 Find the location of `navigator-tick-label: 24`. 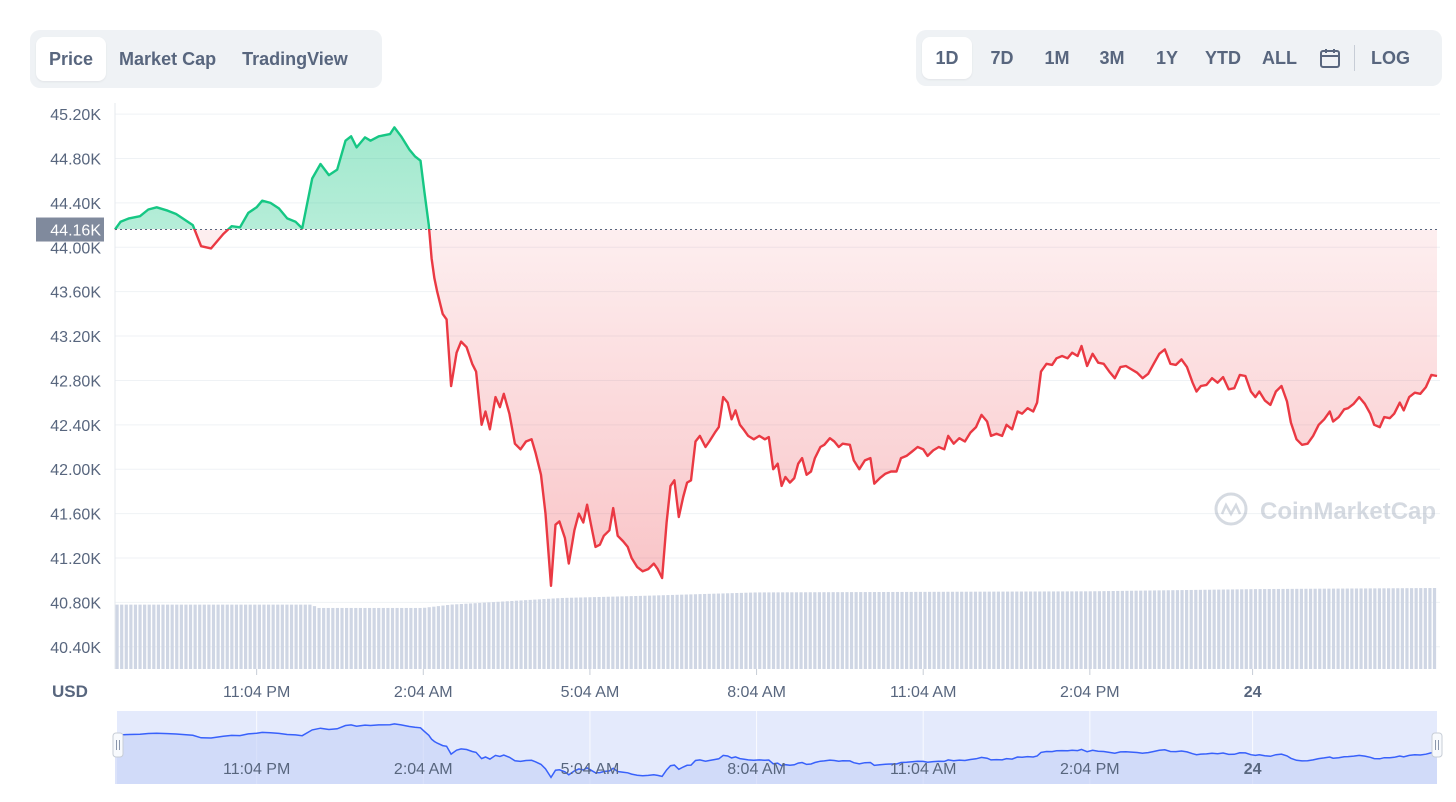

navigator-tick-label: 24 is located at coordinates (1253, 769).